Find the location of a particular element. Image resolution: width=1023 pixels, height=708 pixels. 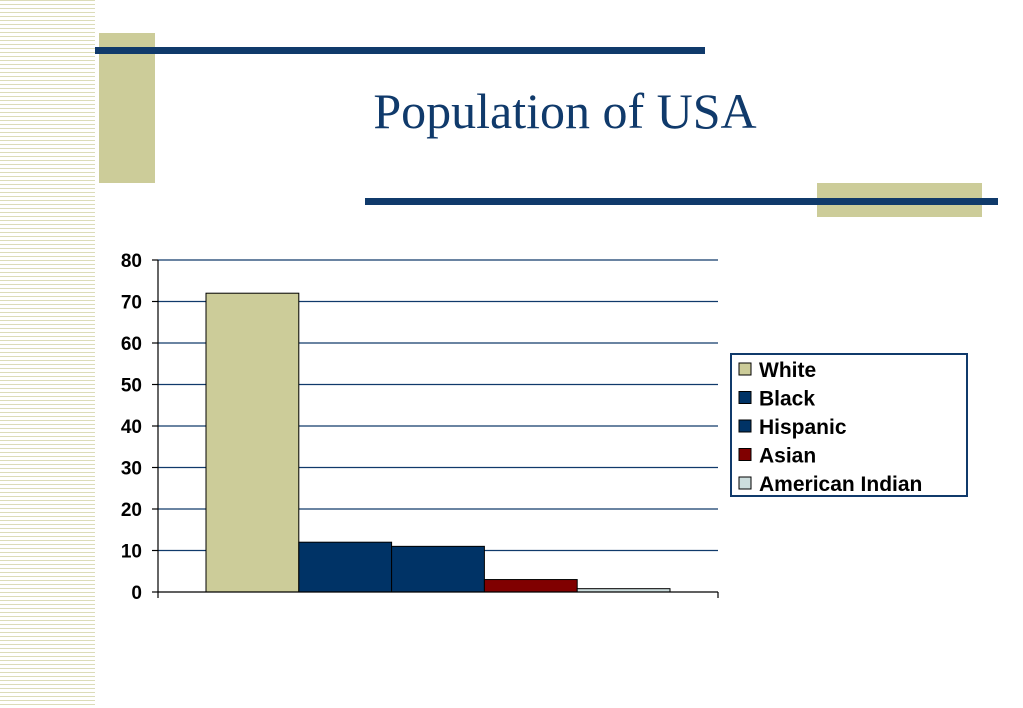

y-tick-label: 70 is located at coordinates (131, 303).